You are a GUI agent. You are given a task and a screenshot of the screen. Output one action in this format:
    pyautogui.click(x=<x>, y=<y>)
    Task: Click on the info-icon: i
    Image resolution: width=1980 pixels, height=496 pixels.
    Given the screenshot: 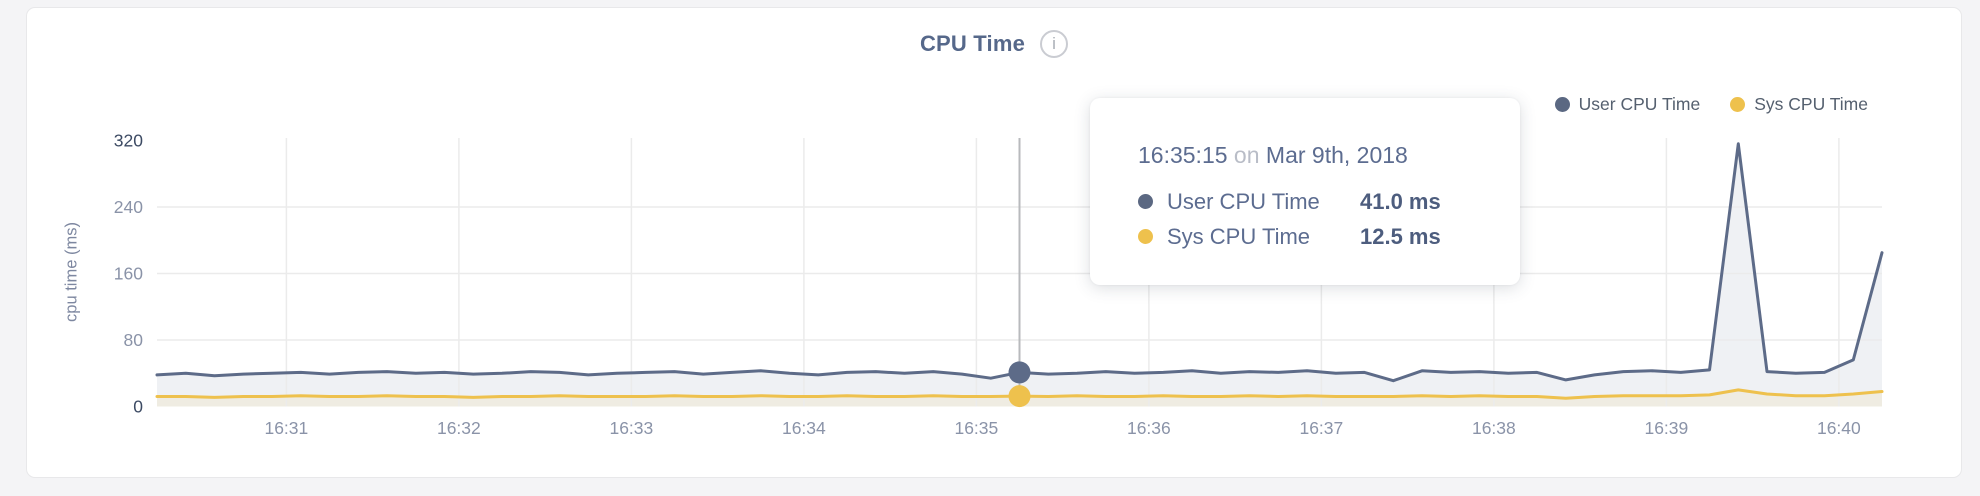 What is the action you would take?
    pyautogui.click(x=1054, y=44)
    